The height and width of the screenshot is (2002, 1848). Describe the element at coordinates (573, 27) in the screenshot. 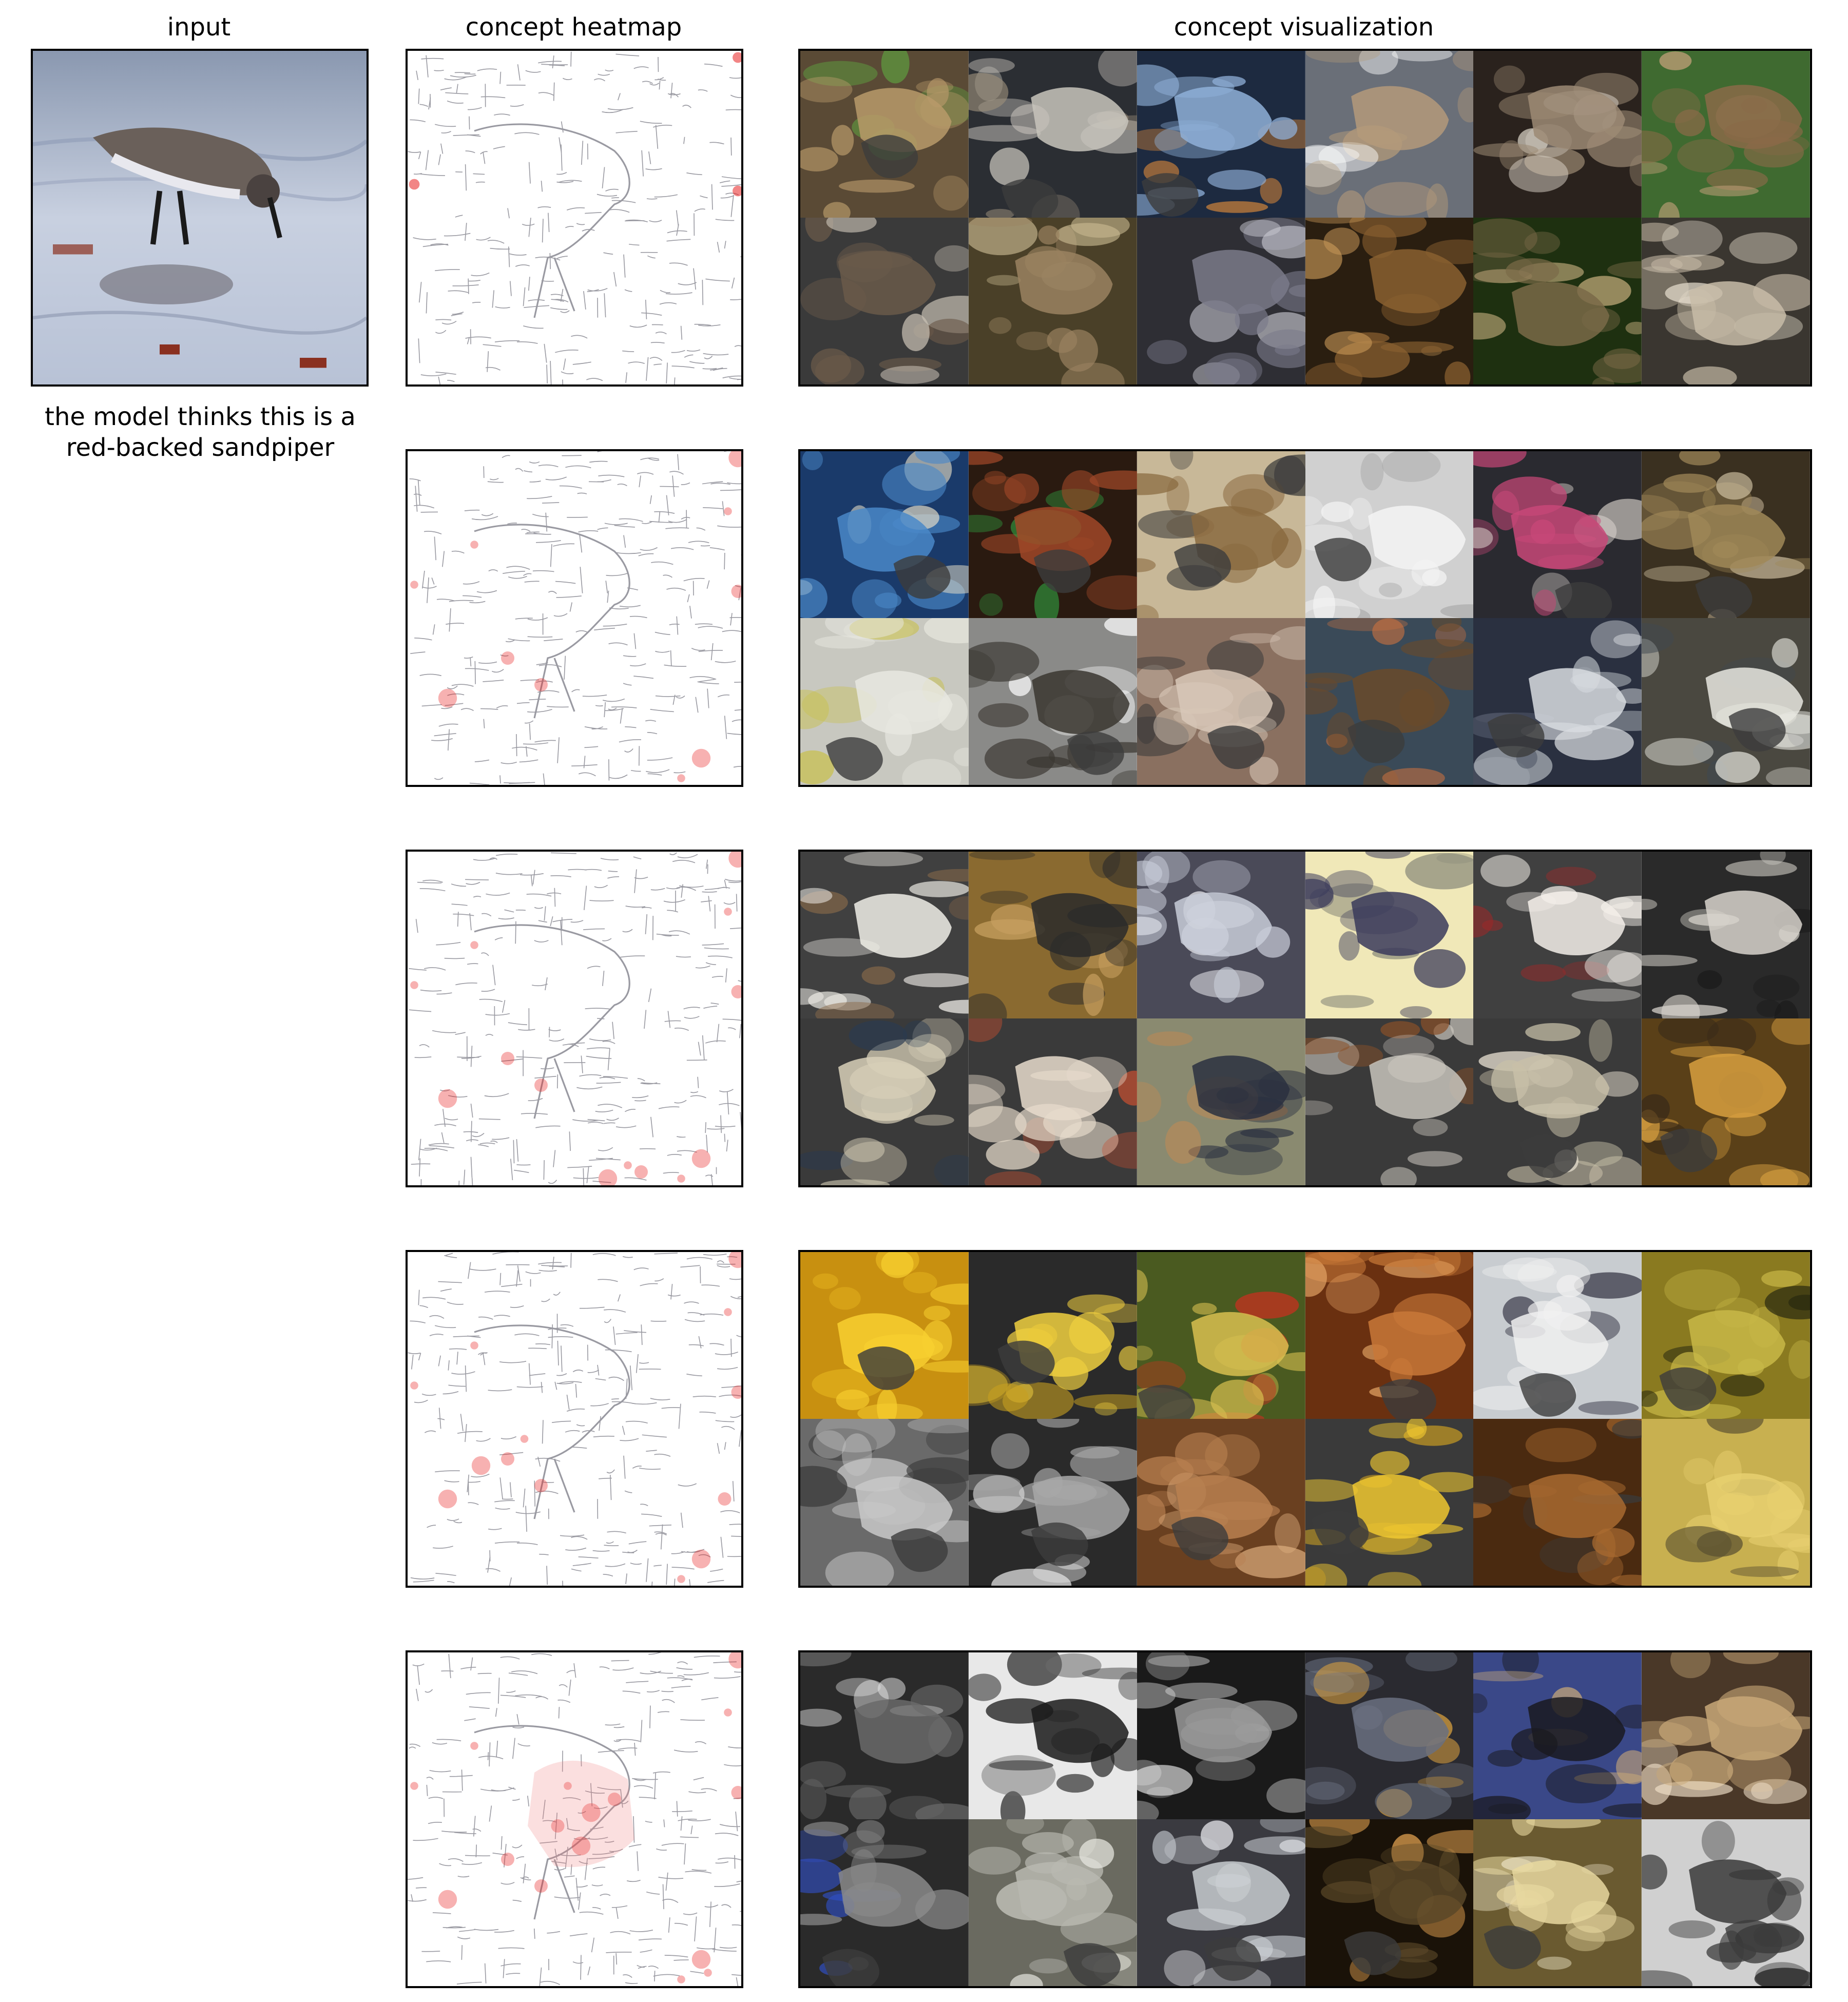

I see `header-concept-heatmap: concept heatmap` at that location.